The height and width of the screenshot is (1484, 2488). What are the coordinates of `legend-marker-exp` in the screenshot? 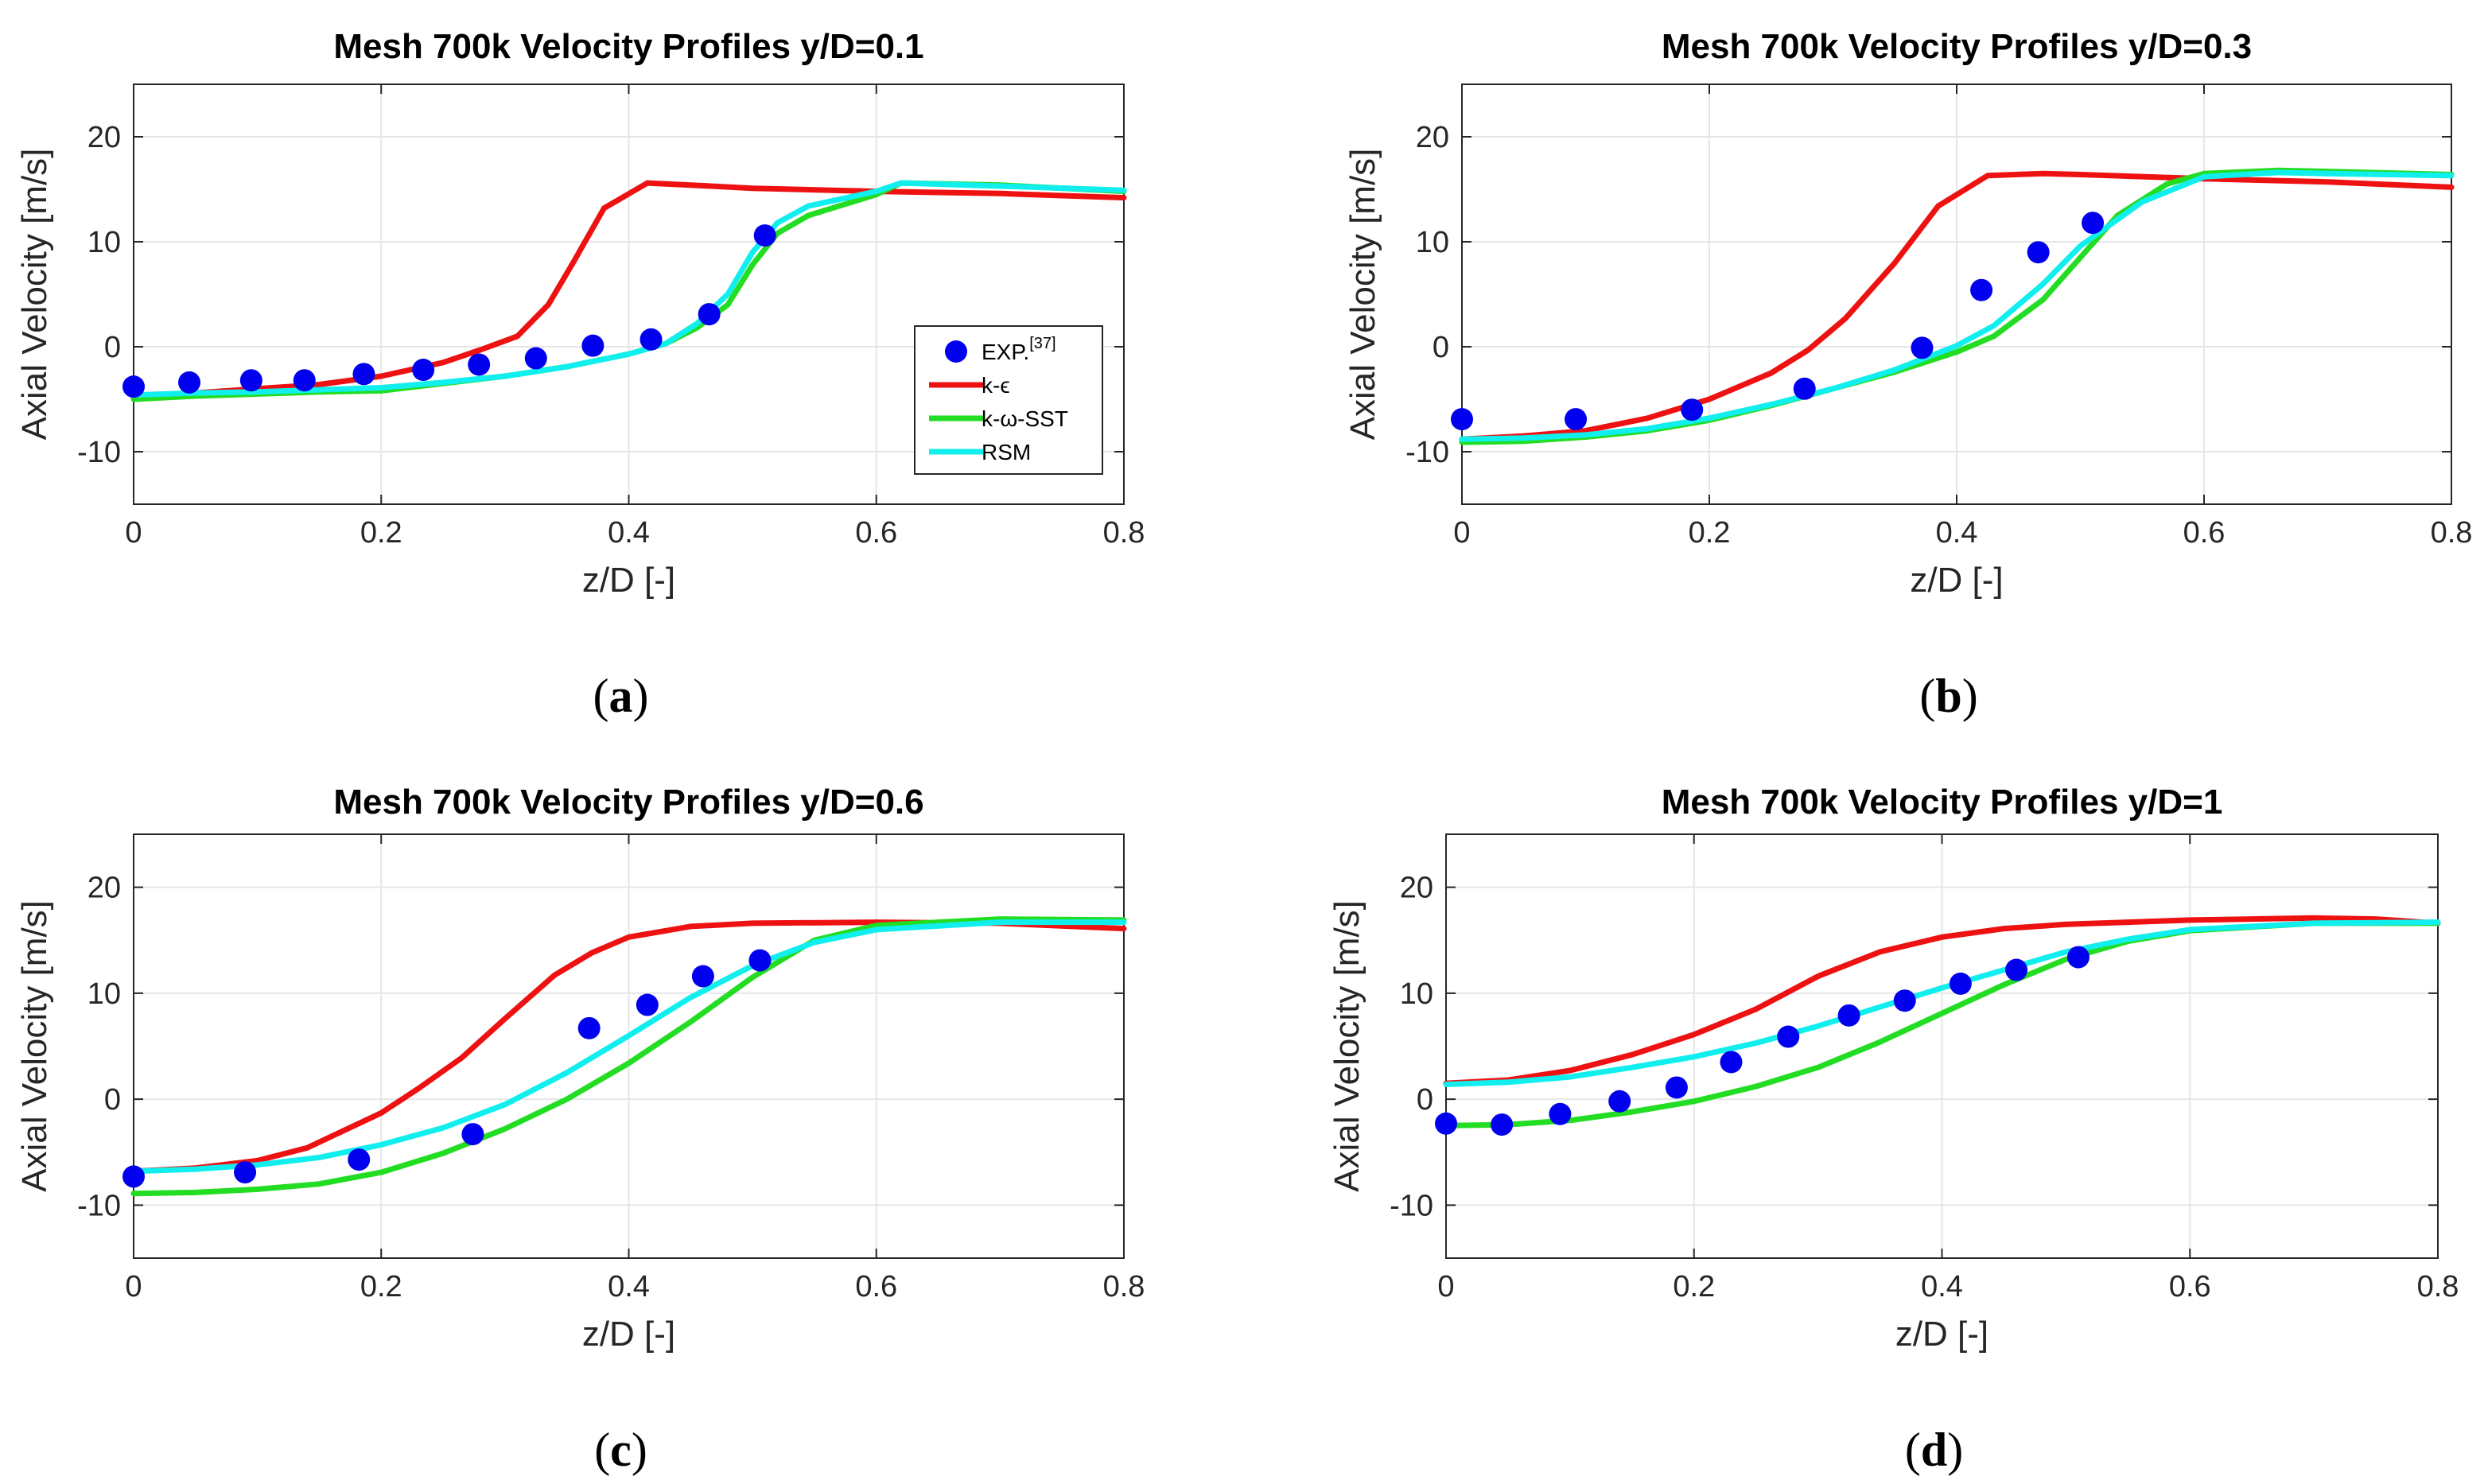 It's located at (956, 351).